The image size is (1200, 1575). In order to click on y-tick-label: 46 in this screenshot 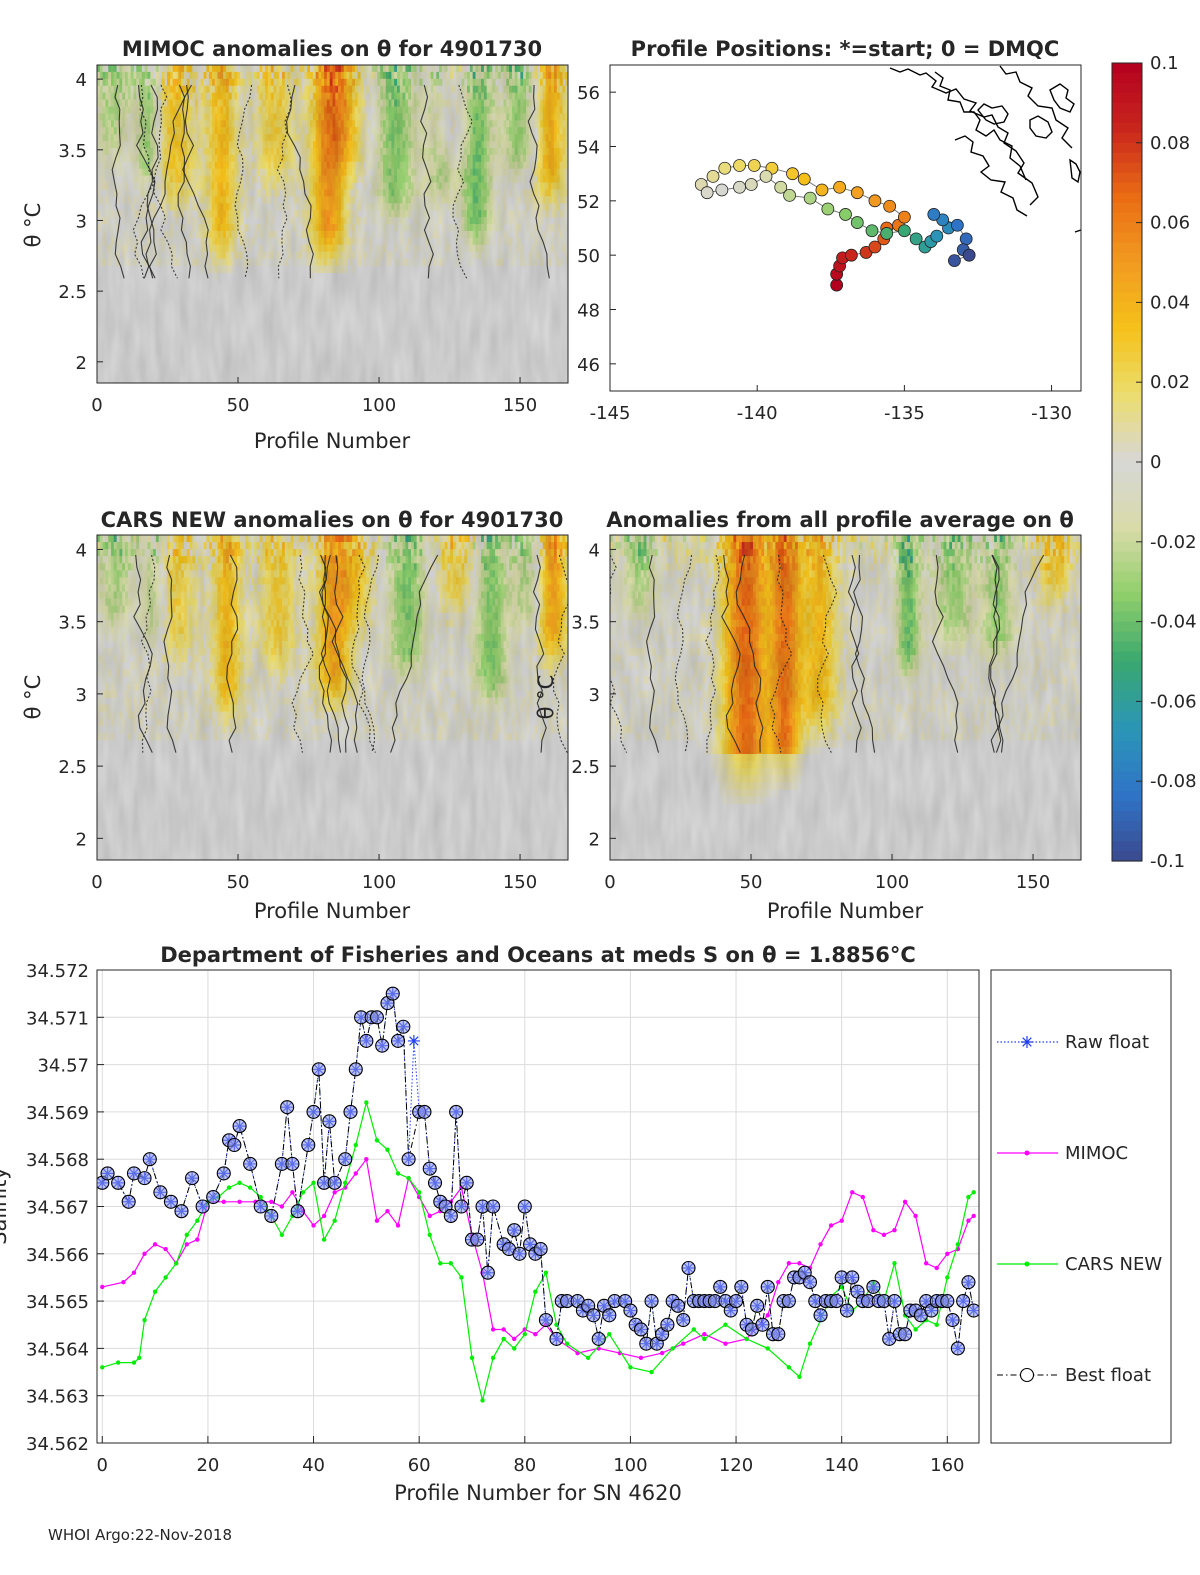, I will do `click(588, 365)`.